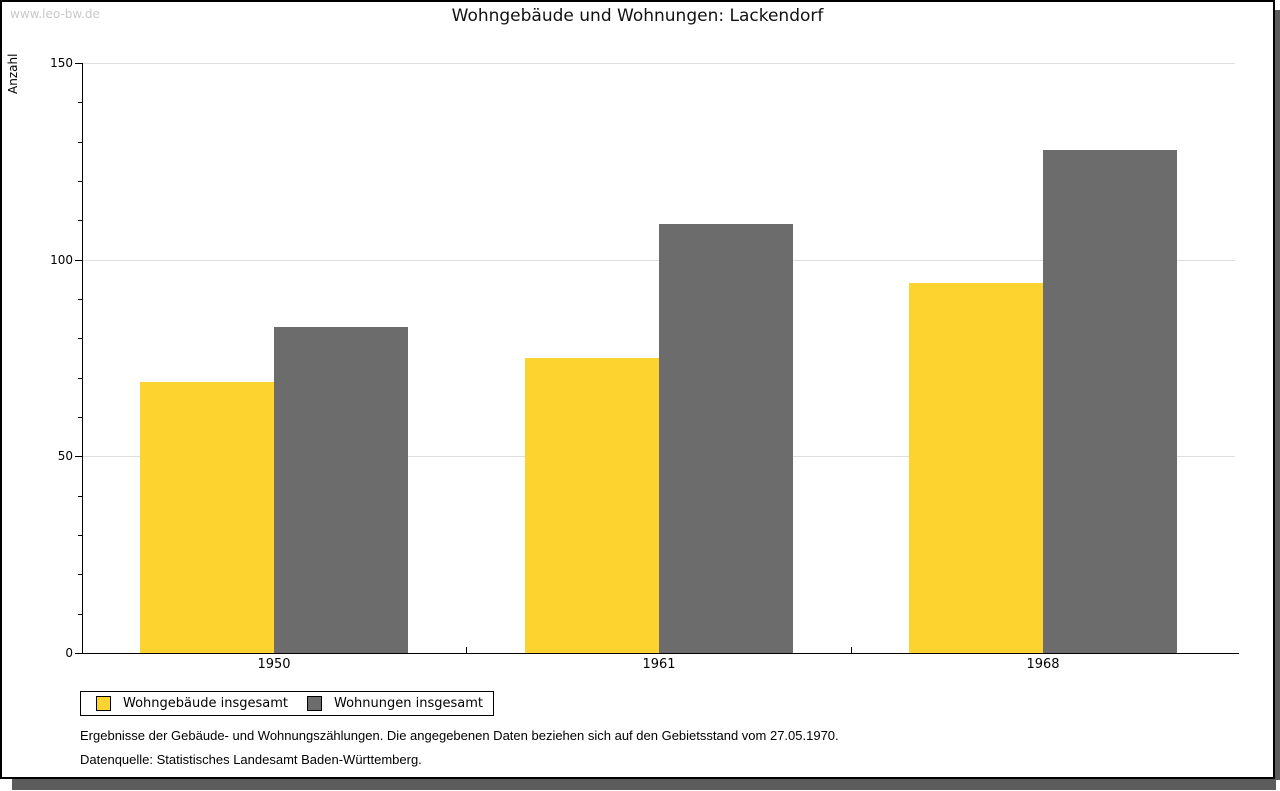 The image size is (1280, 791). What do you see at coordinates (65, 456) in the screenshot?
I see `y-tick-label-50: 50` at bounding box center [65, 456].